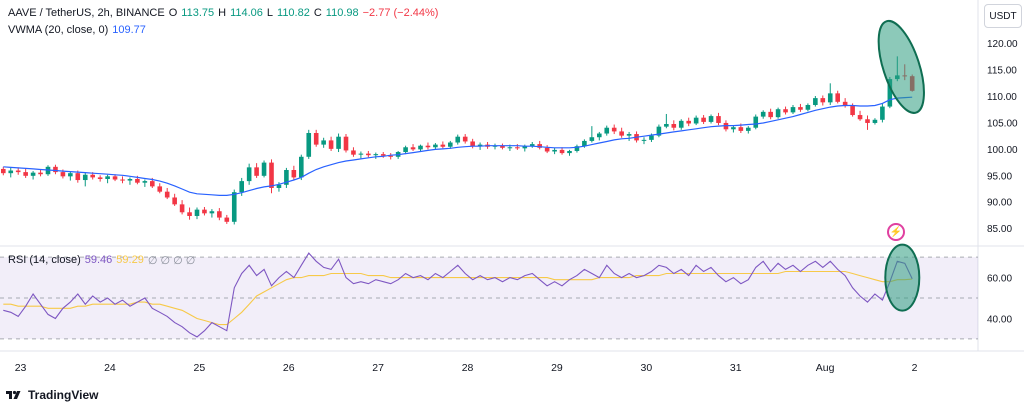  What do you see at coordinates (557, 368) in the screenshot?
I see `time-axis-tick: 29` at bounding box center [557, 368].